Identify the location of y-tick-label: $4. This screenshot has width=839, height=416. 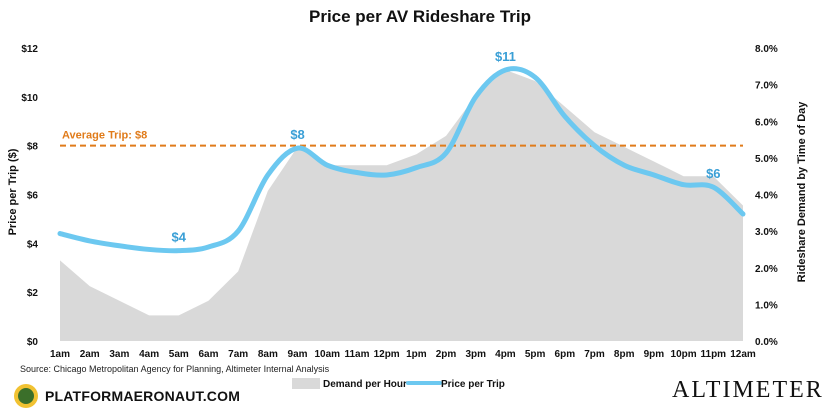
(33, 244).